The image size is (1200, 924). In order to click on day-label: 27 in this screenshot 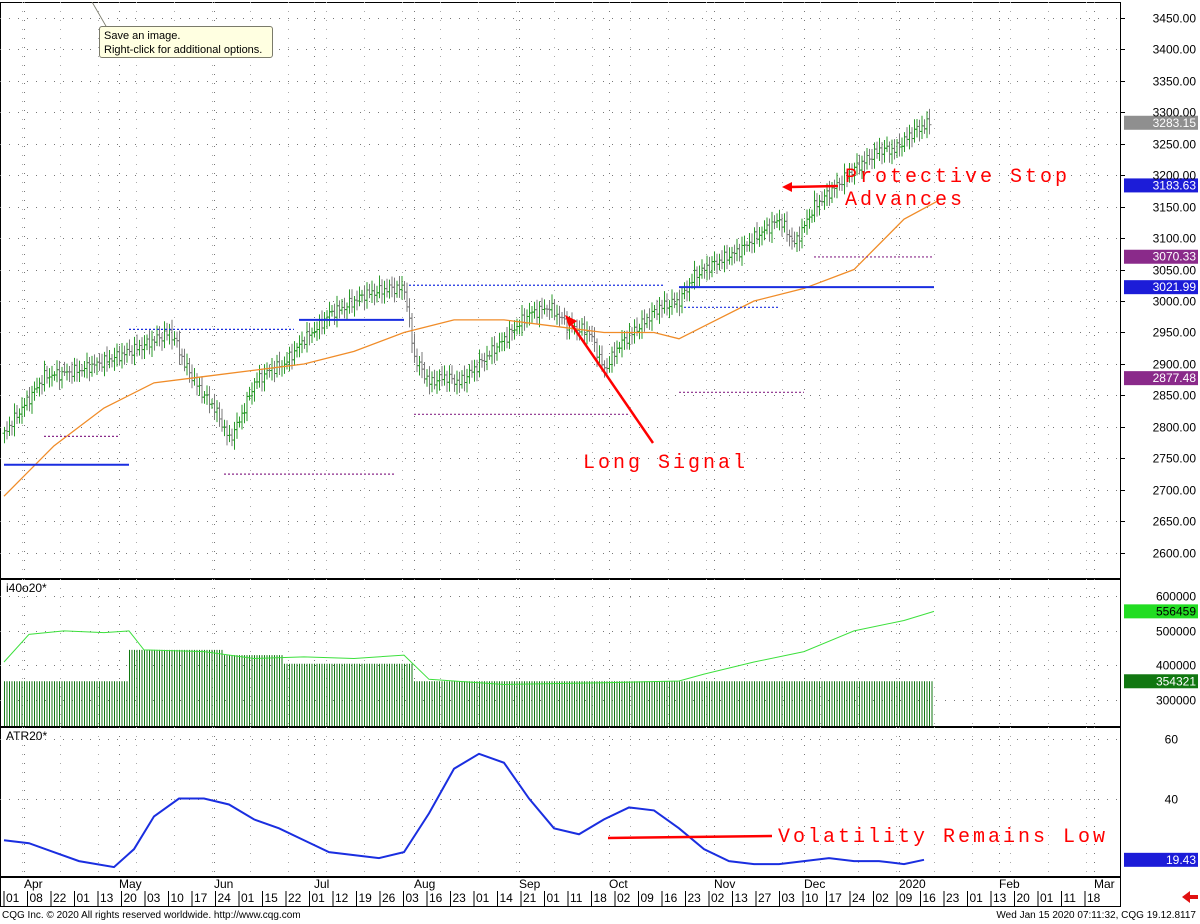, I will do `click(765, 898)`.